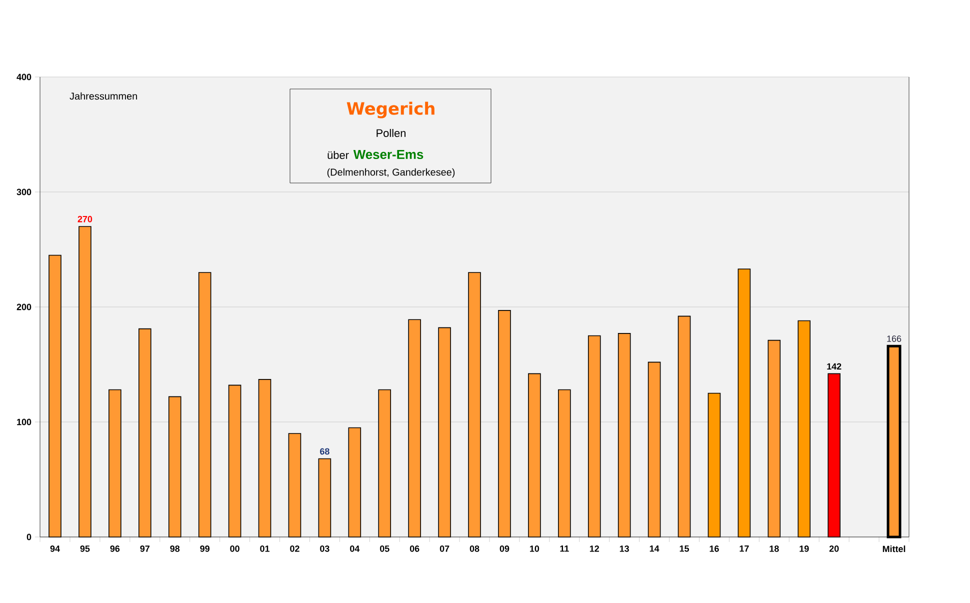  I want to click on x-tick-label: 20, so click(834, 549).